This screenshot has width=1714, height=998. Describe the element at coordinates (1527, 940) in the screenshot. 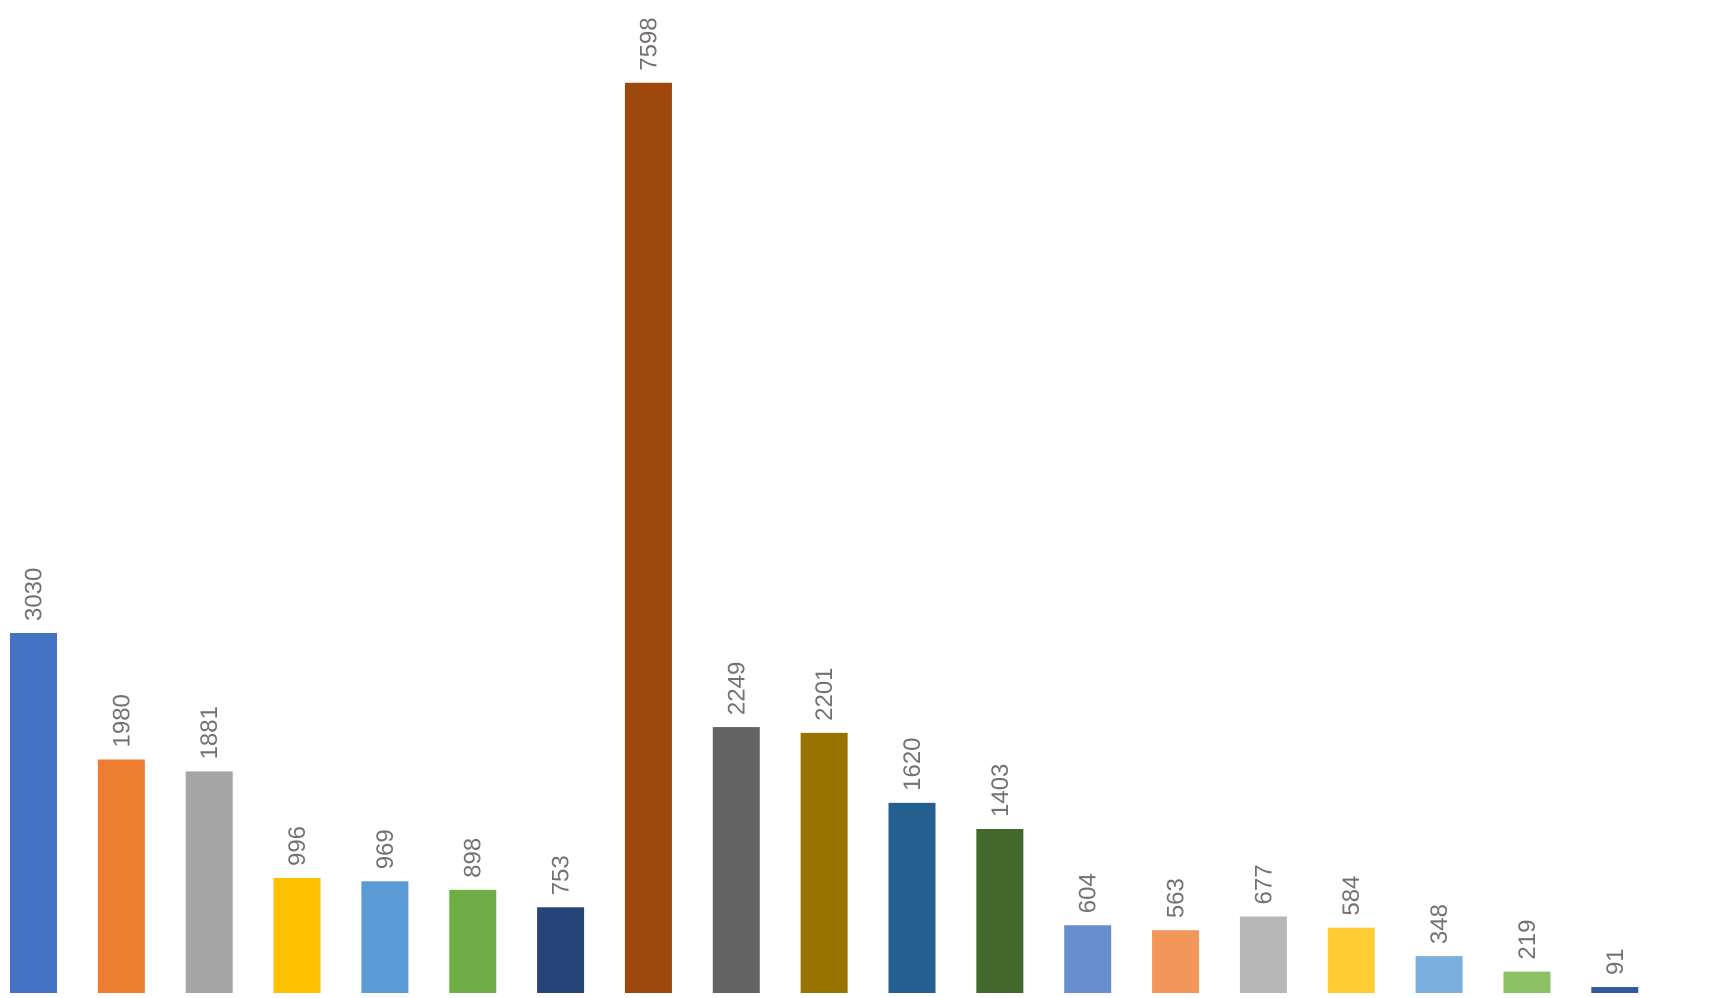

I see `data-label: 219` at that location.